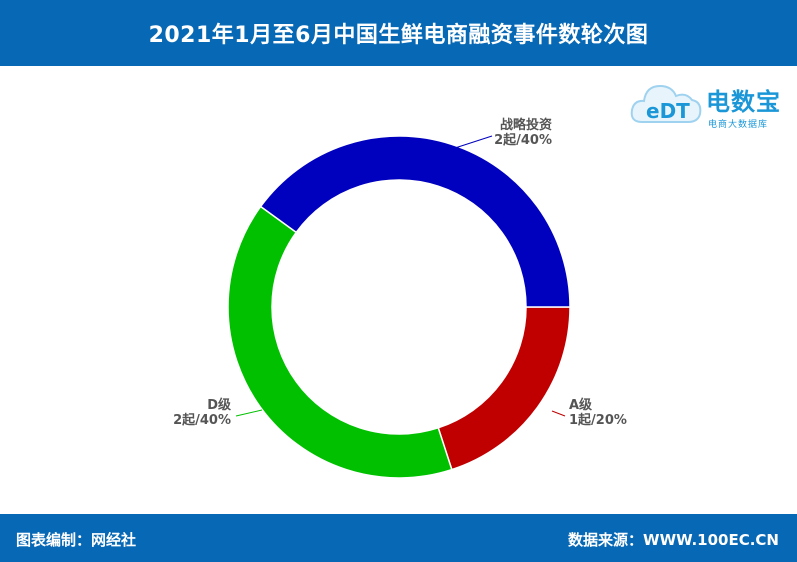 The height and width of the screenshot is (562, 797). What do you see at coordinates (581, 405) in the screenshot?
I see `slice-name-label-1: A级` at bounding box center [581, 405].